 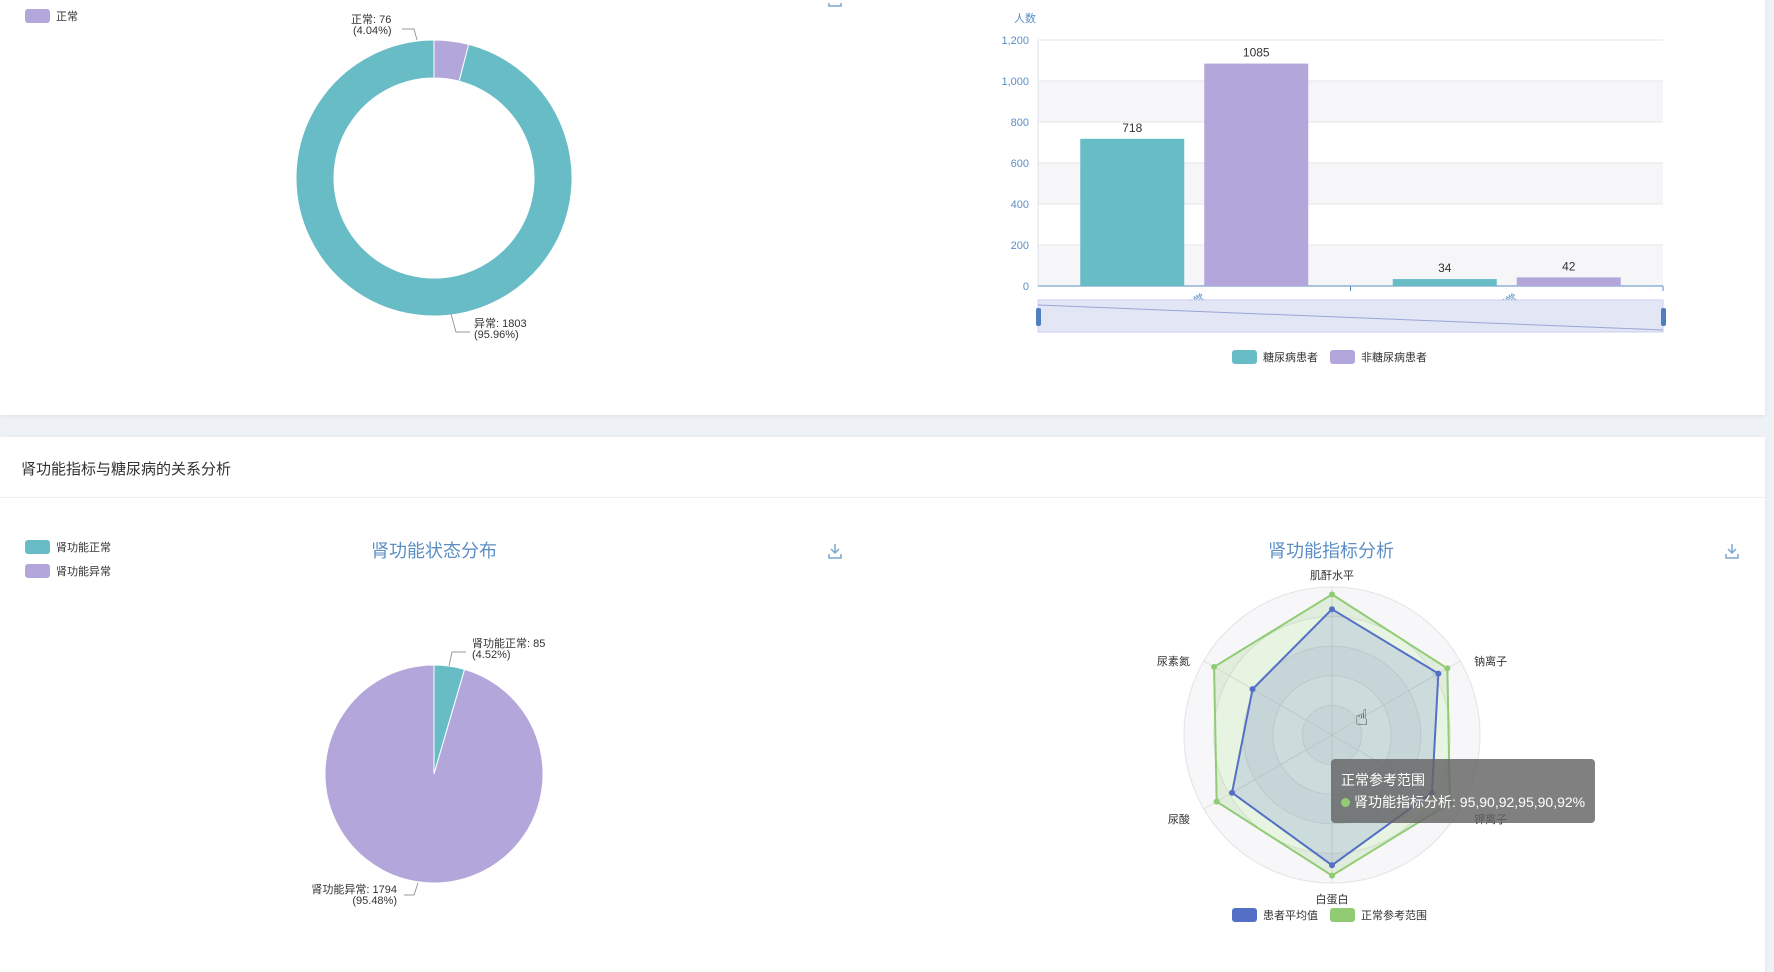 I want to click on slice-label: 正常: 76, so click(x=371, y=19).